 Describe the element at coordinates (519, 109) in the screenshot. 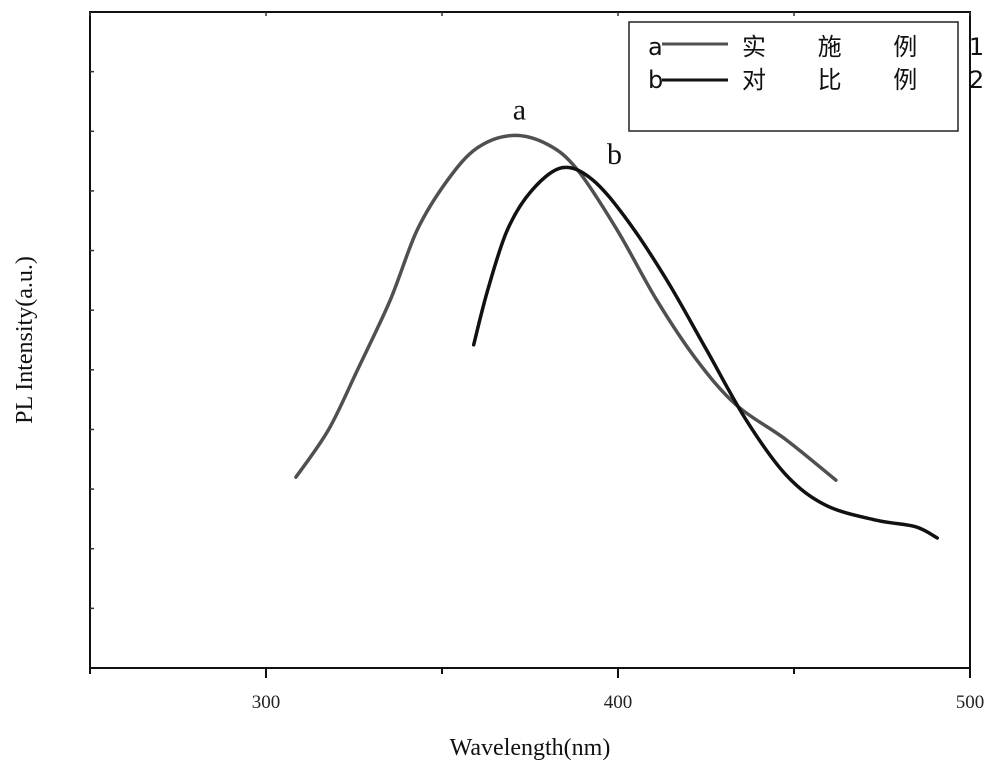

I see `curve-label-a: a` at that location.